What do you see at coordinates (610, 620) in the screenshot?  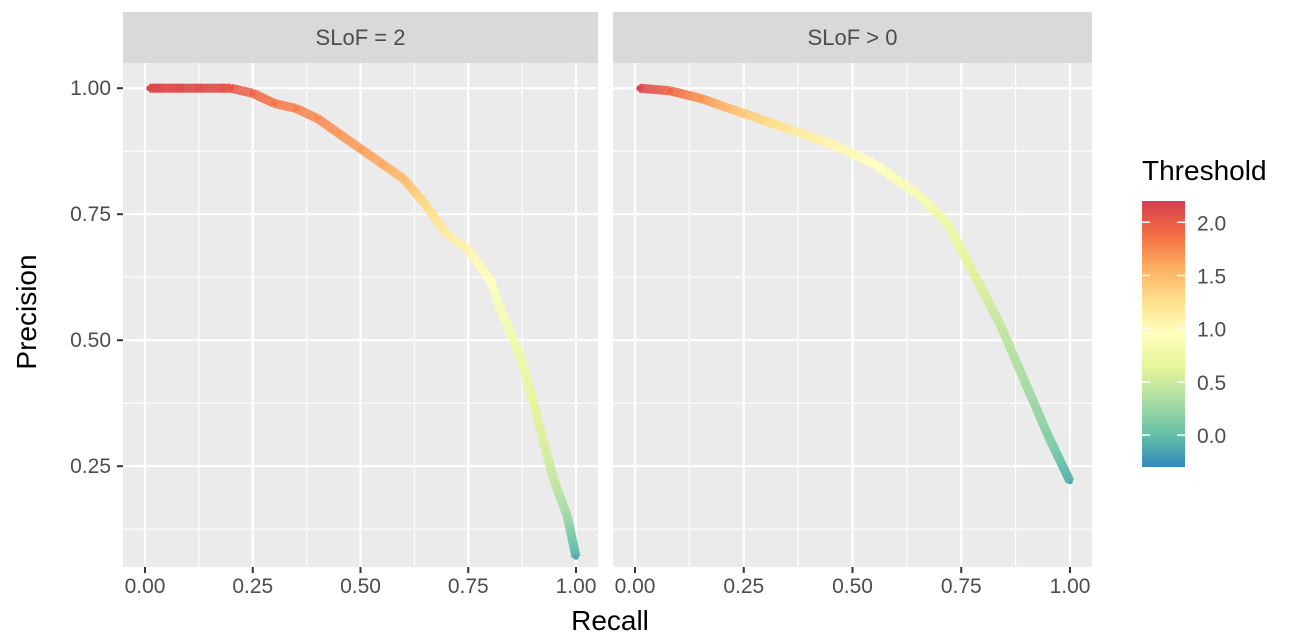 I see `x-axis-title: Recall` at bounding box center [610, 620].